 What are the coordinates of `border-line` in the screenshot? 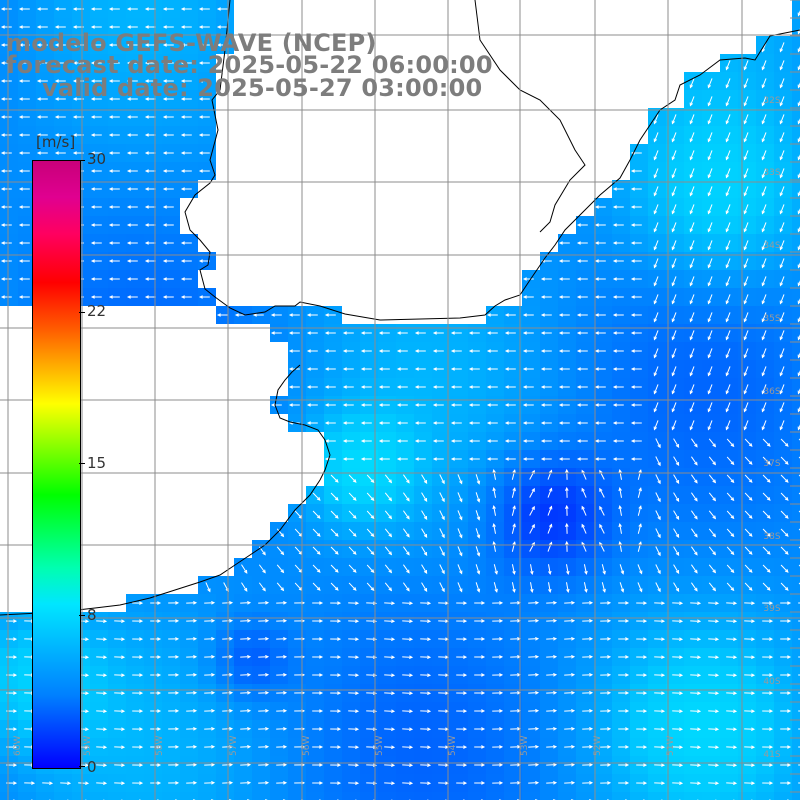 It's located at (530, 116).